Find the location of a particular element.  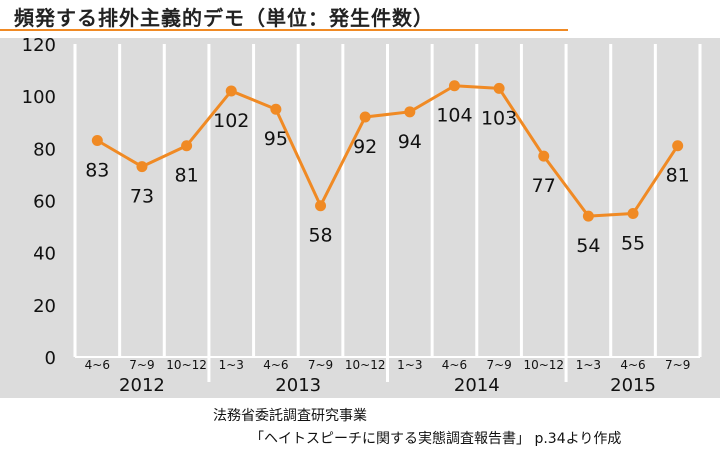

data-label: 83 is located at coordinates (97, 171).